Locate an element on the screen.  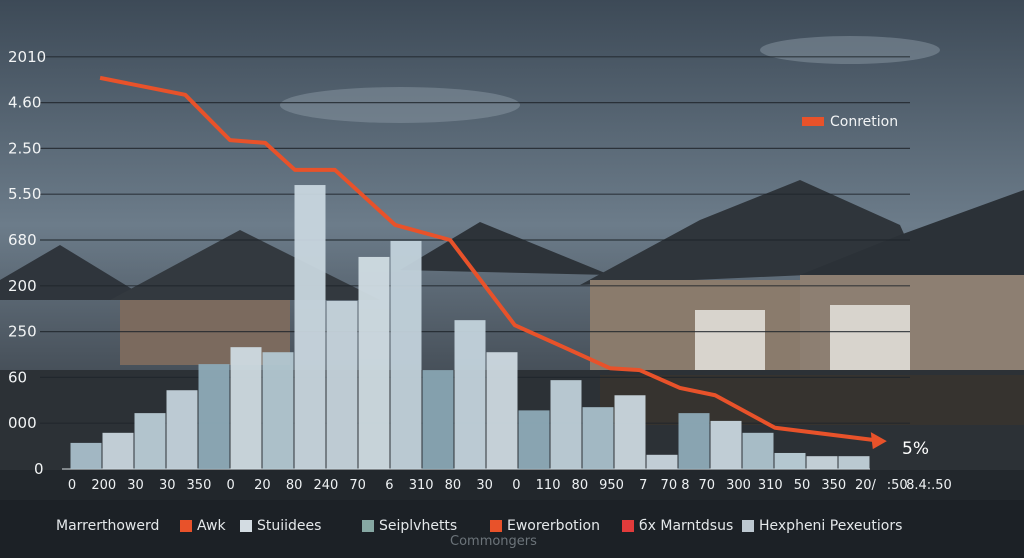
line-end-label: 5% is located at coordinates (915, 449).